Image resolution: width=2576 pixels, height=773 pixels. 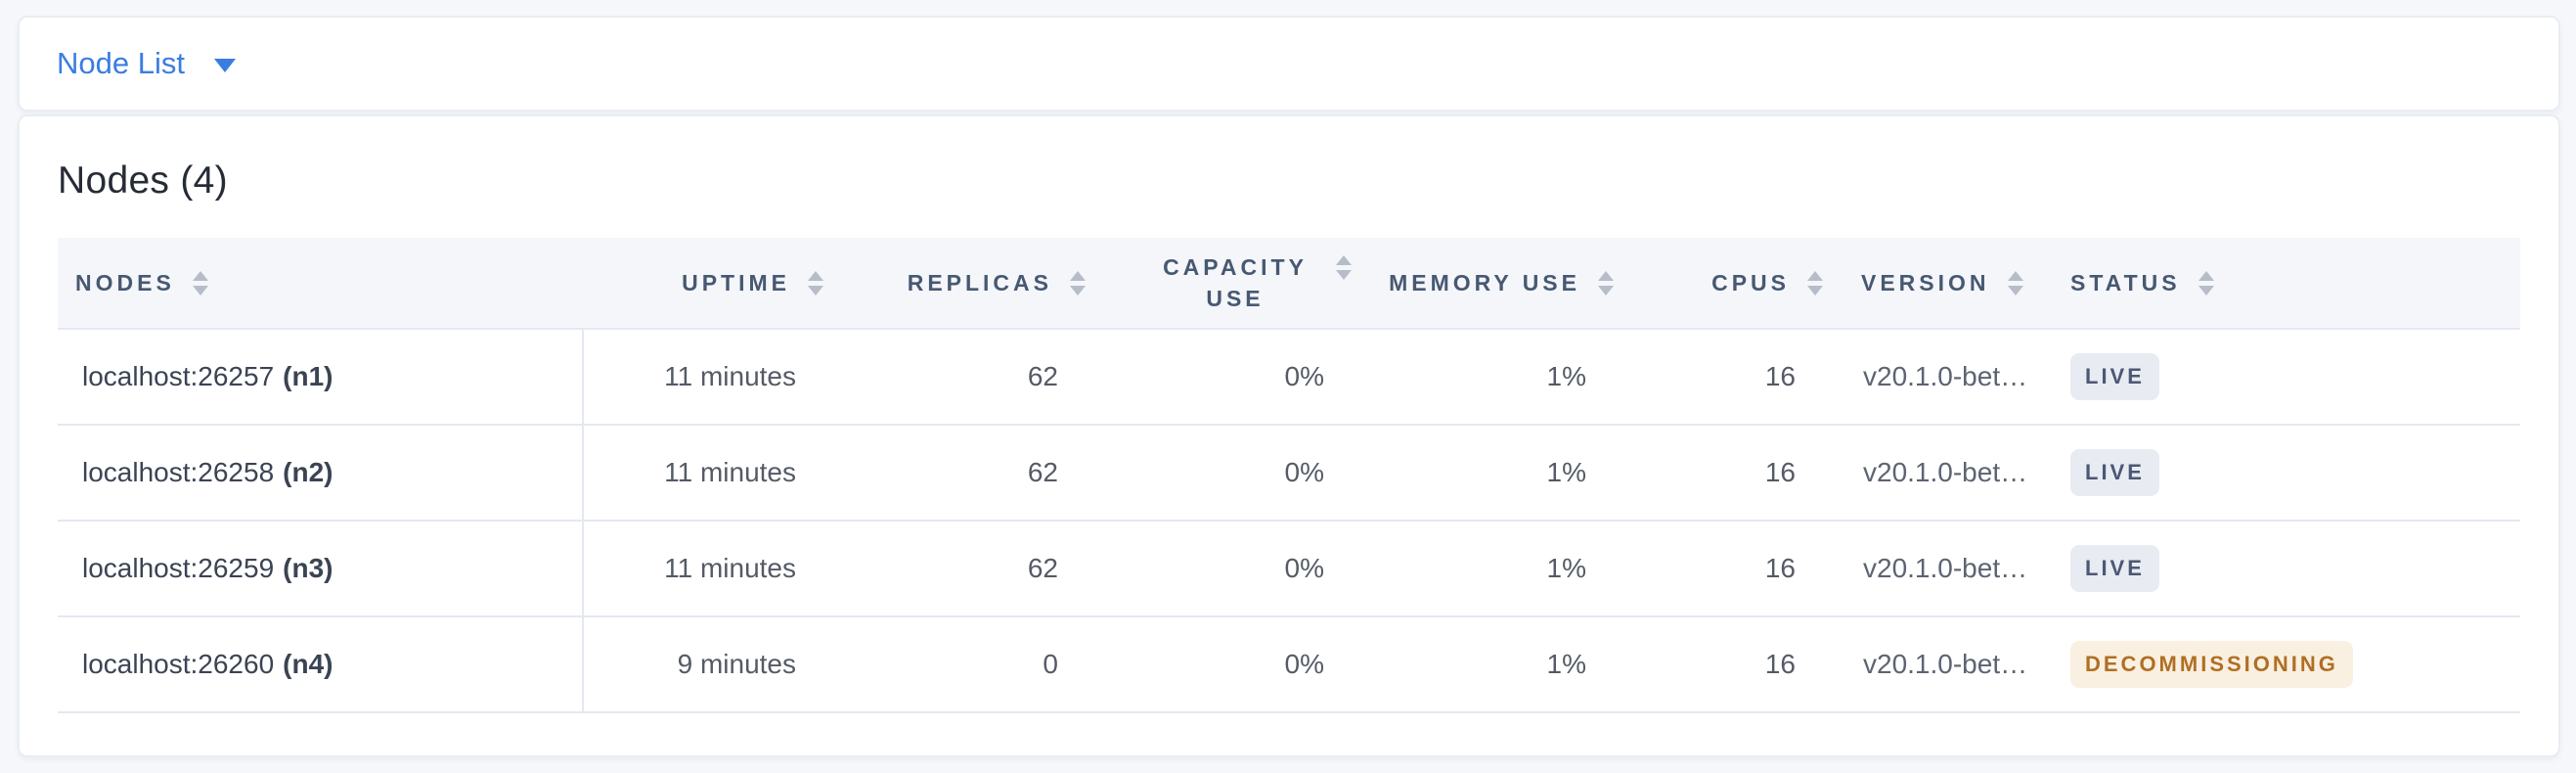 What do you see at coordinates (320, 284) in the screenshot?
I see `column-header-nodes: NODES` at bounding box center [320, 284].